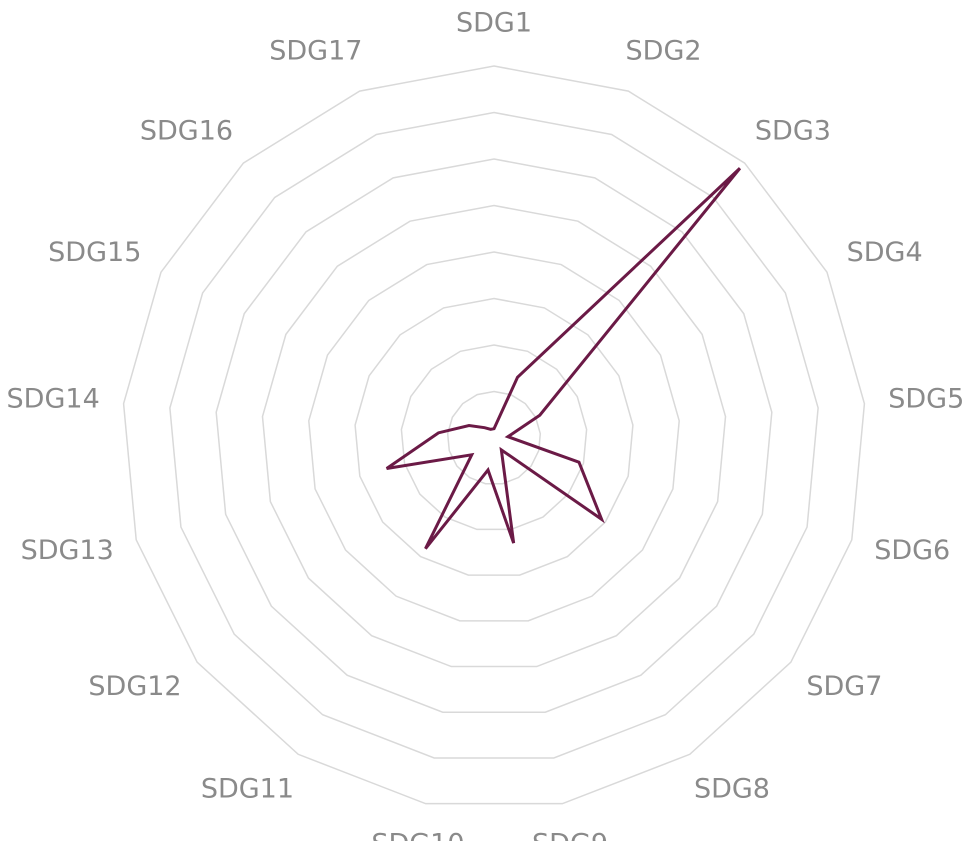  What do you see at coordinates (67, 550) in the screenshot?
I see `axis-label: SDG13` at bounding box center [67, 550].